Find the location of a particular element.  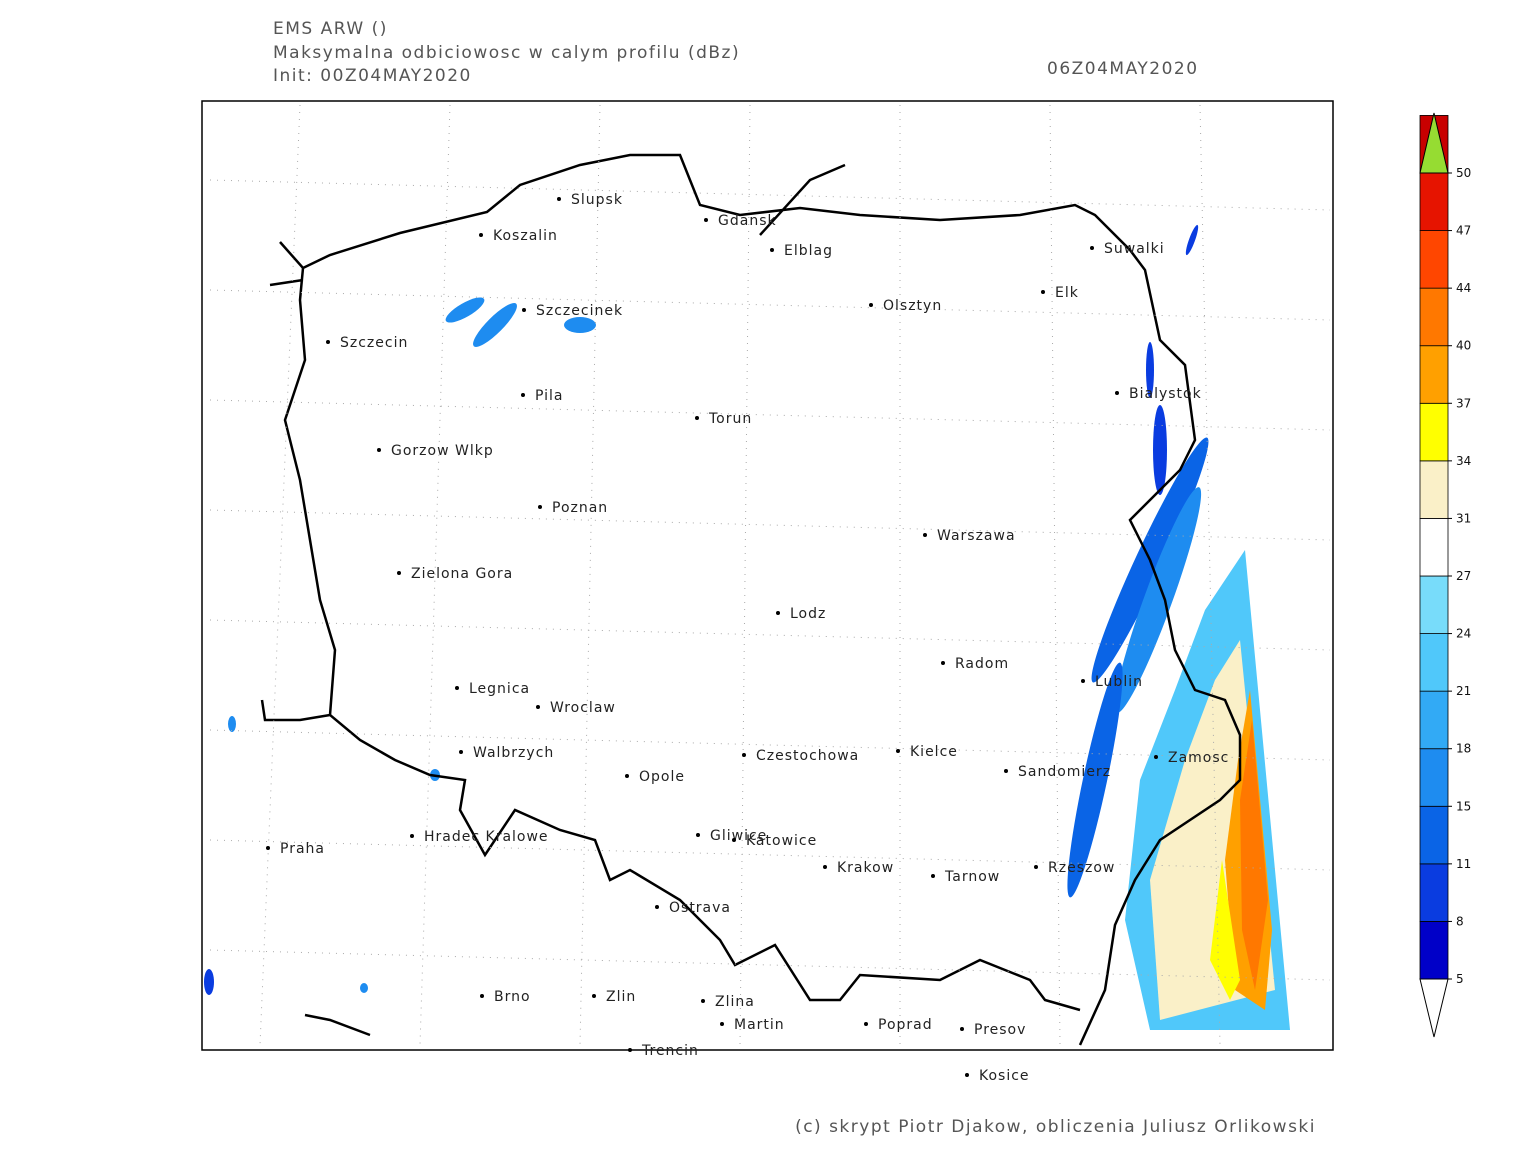

city-label: Wroclaw is located at coordinates (583, 708).